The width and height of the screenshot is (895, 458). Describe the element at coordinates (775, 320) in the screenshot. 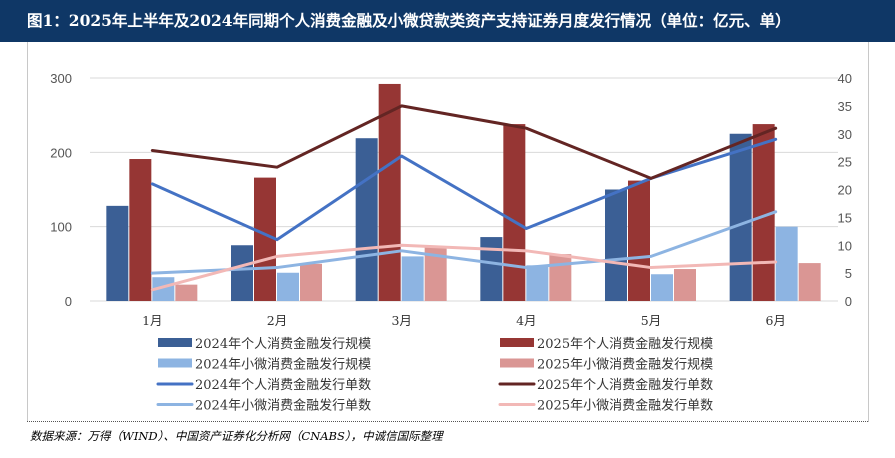

I see `x-category-label: 6月` at that location.